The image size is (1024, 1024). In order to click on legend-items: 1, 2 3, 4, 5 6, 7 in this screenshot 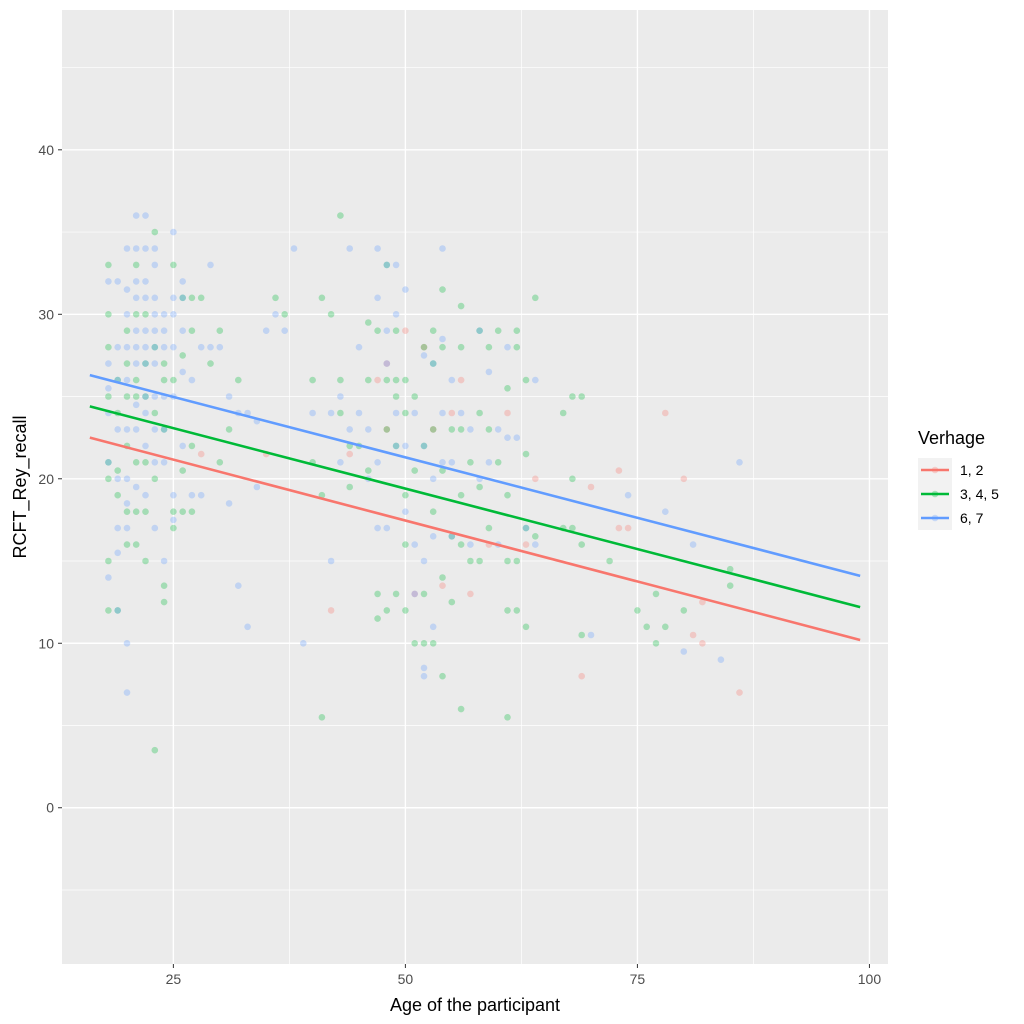, I will do `click(958, 494)`.